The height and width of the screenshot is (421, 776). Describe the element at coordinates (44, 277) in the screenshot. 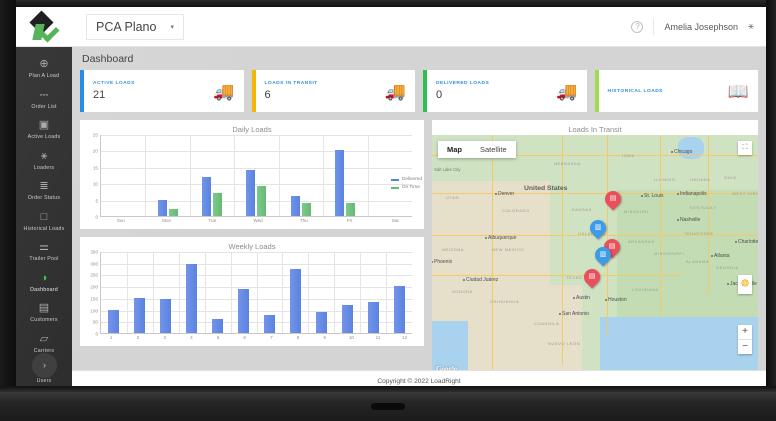

I see `sidebar-icon: ◑` at that location.